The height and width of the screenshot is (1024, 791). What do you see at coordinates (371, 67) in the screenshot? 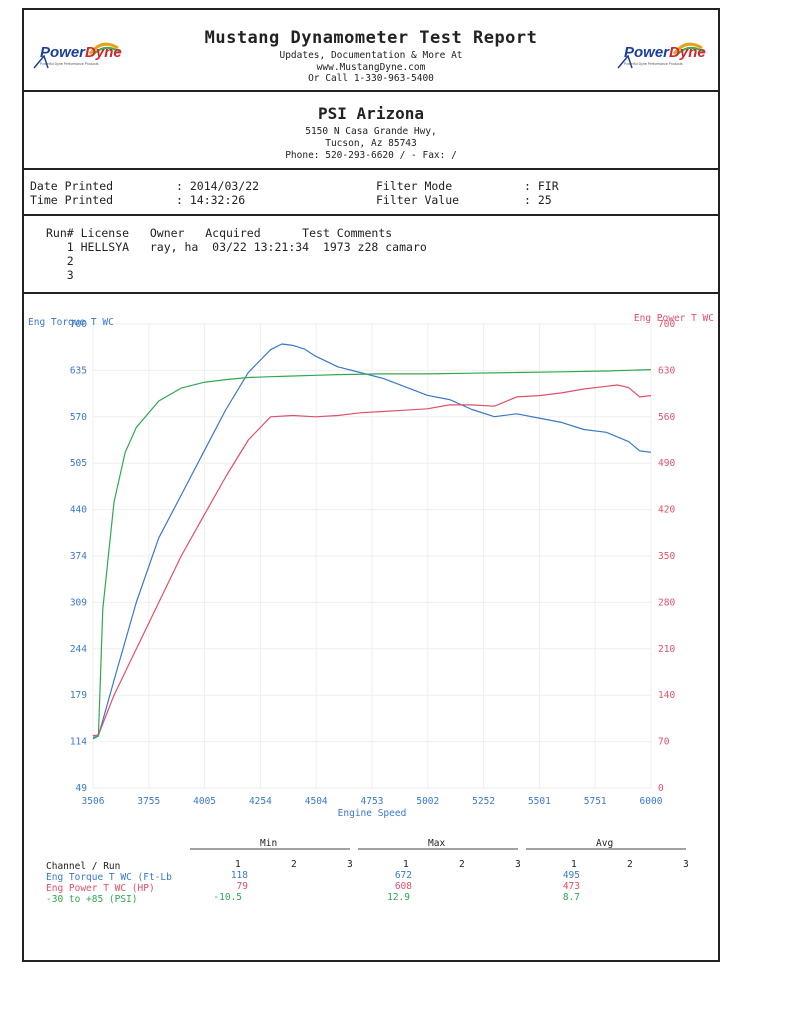
I see `header-website: www.MustangDyne.com` at bounding box center [371, 67].